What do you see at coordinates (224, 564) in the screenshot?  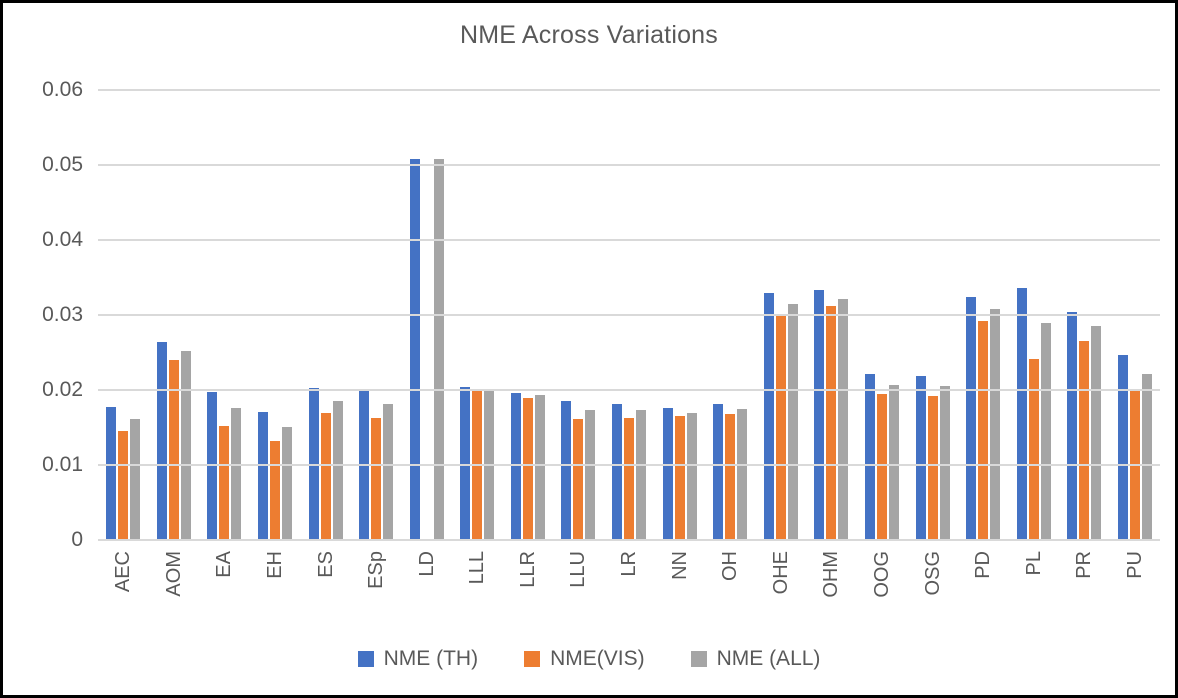 I see `x-tick-label: EA` at bounding box center [224, 564].